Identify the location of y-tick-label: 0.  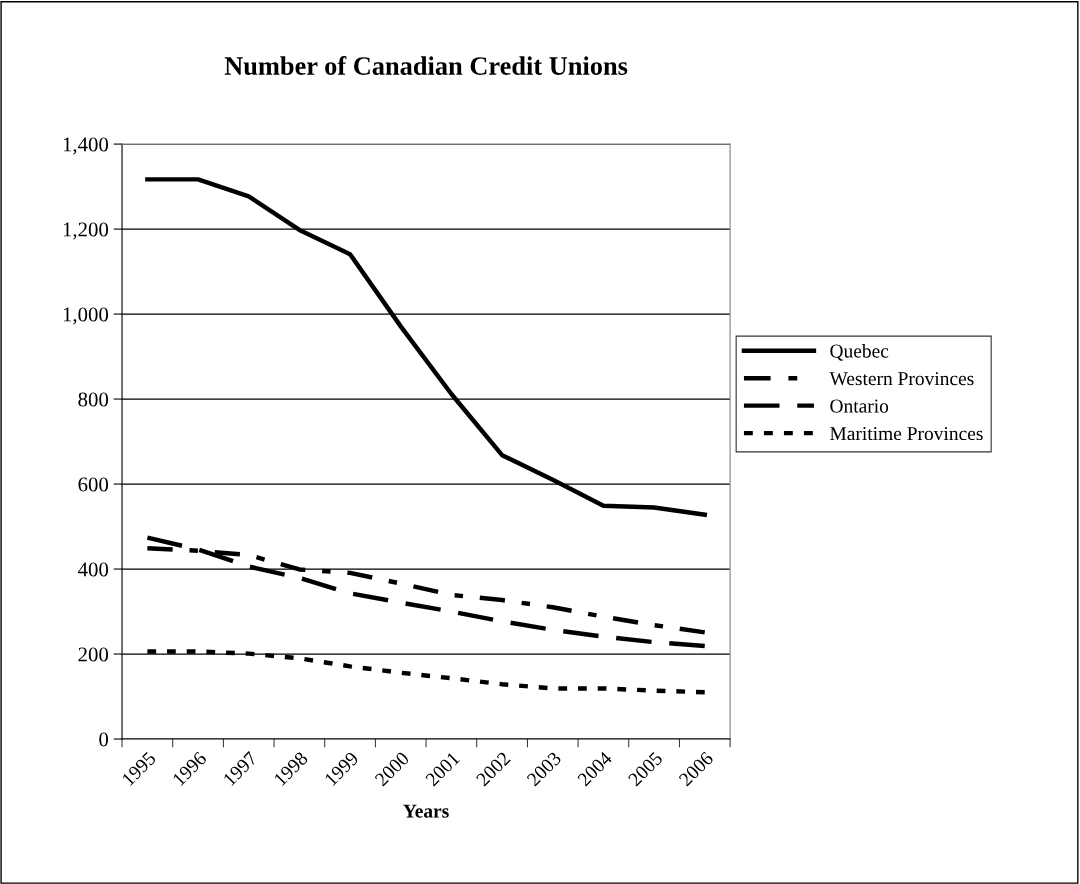
(104, 739).